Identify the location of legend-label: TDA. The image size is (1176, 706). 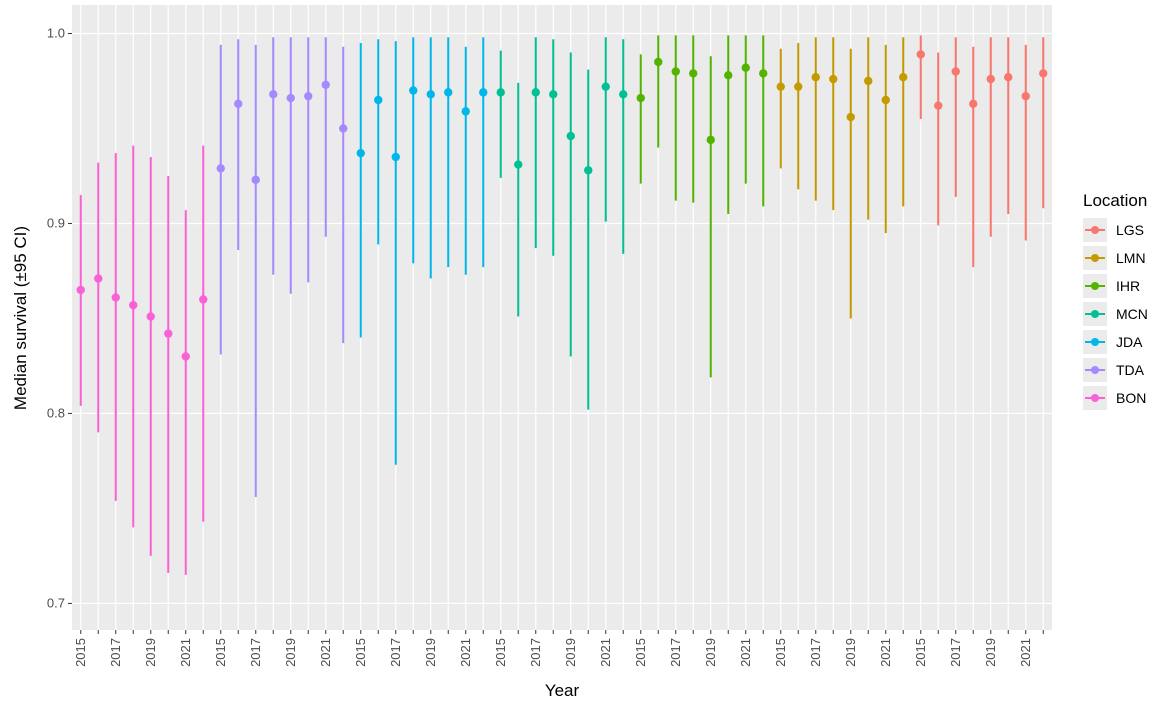
(1130, 370).